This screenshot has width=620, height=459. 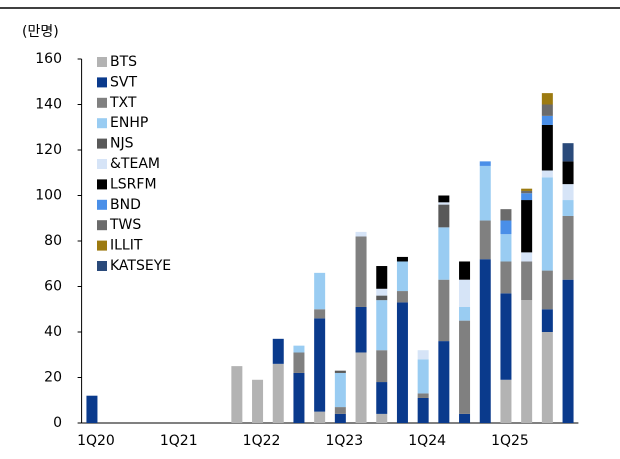 I want to click on legend-label: SVT, so click(x=123, y=82).